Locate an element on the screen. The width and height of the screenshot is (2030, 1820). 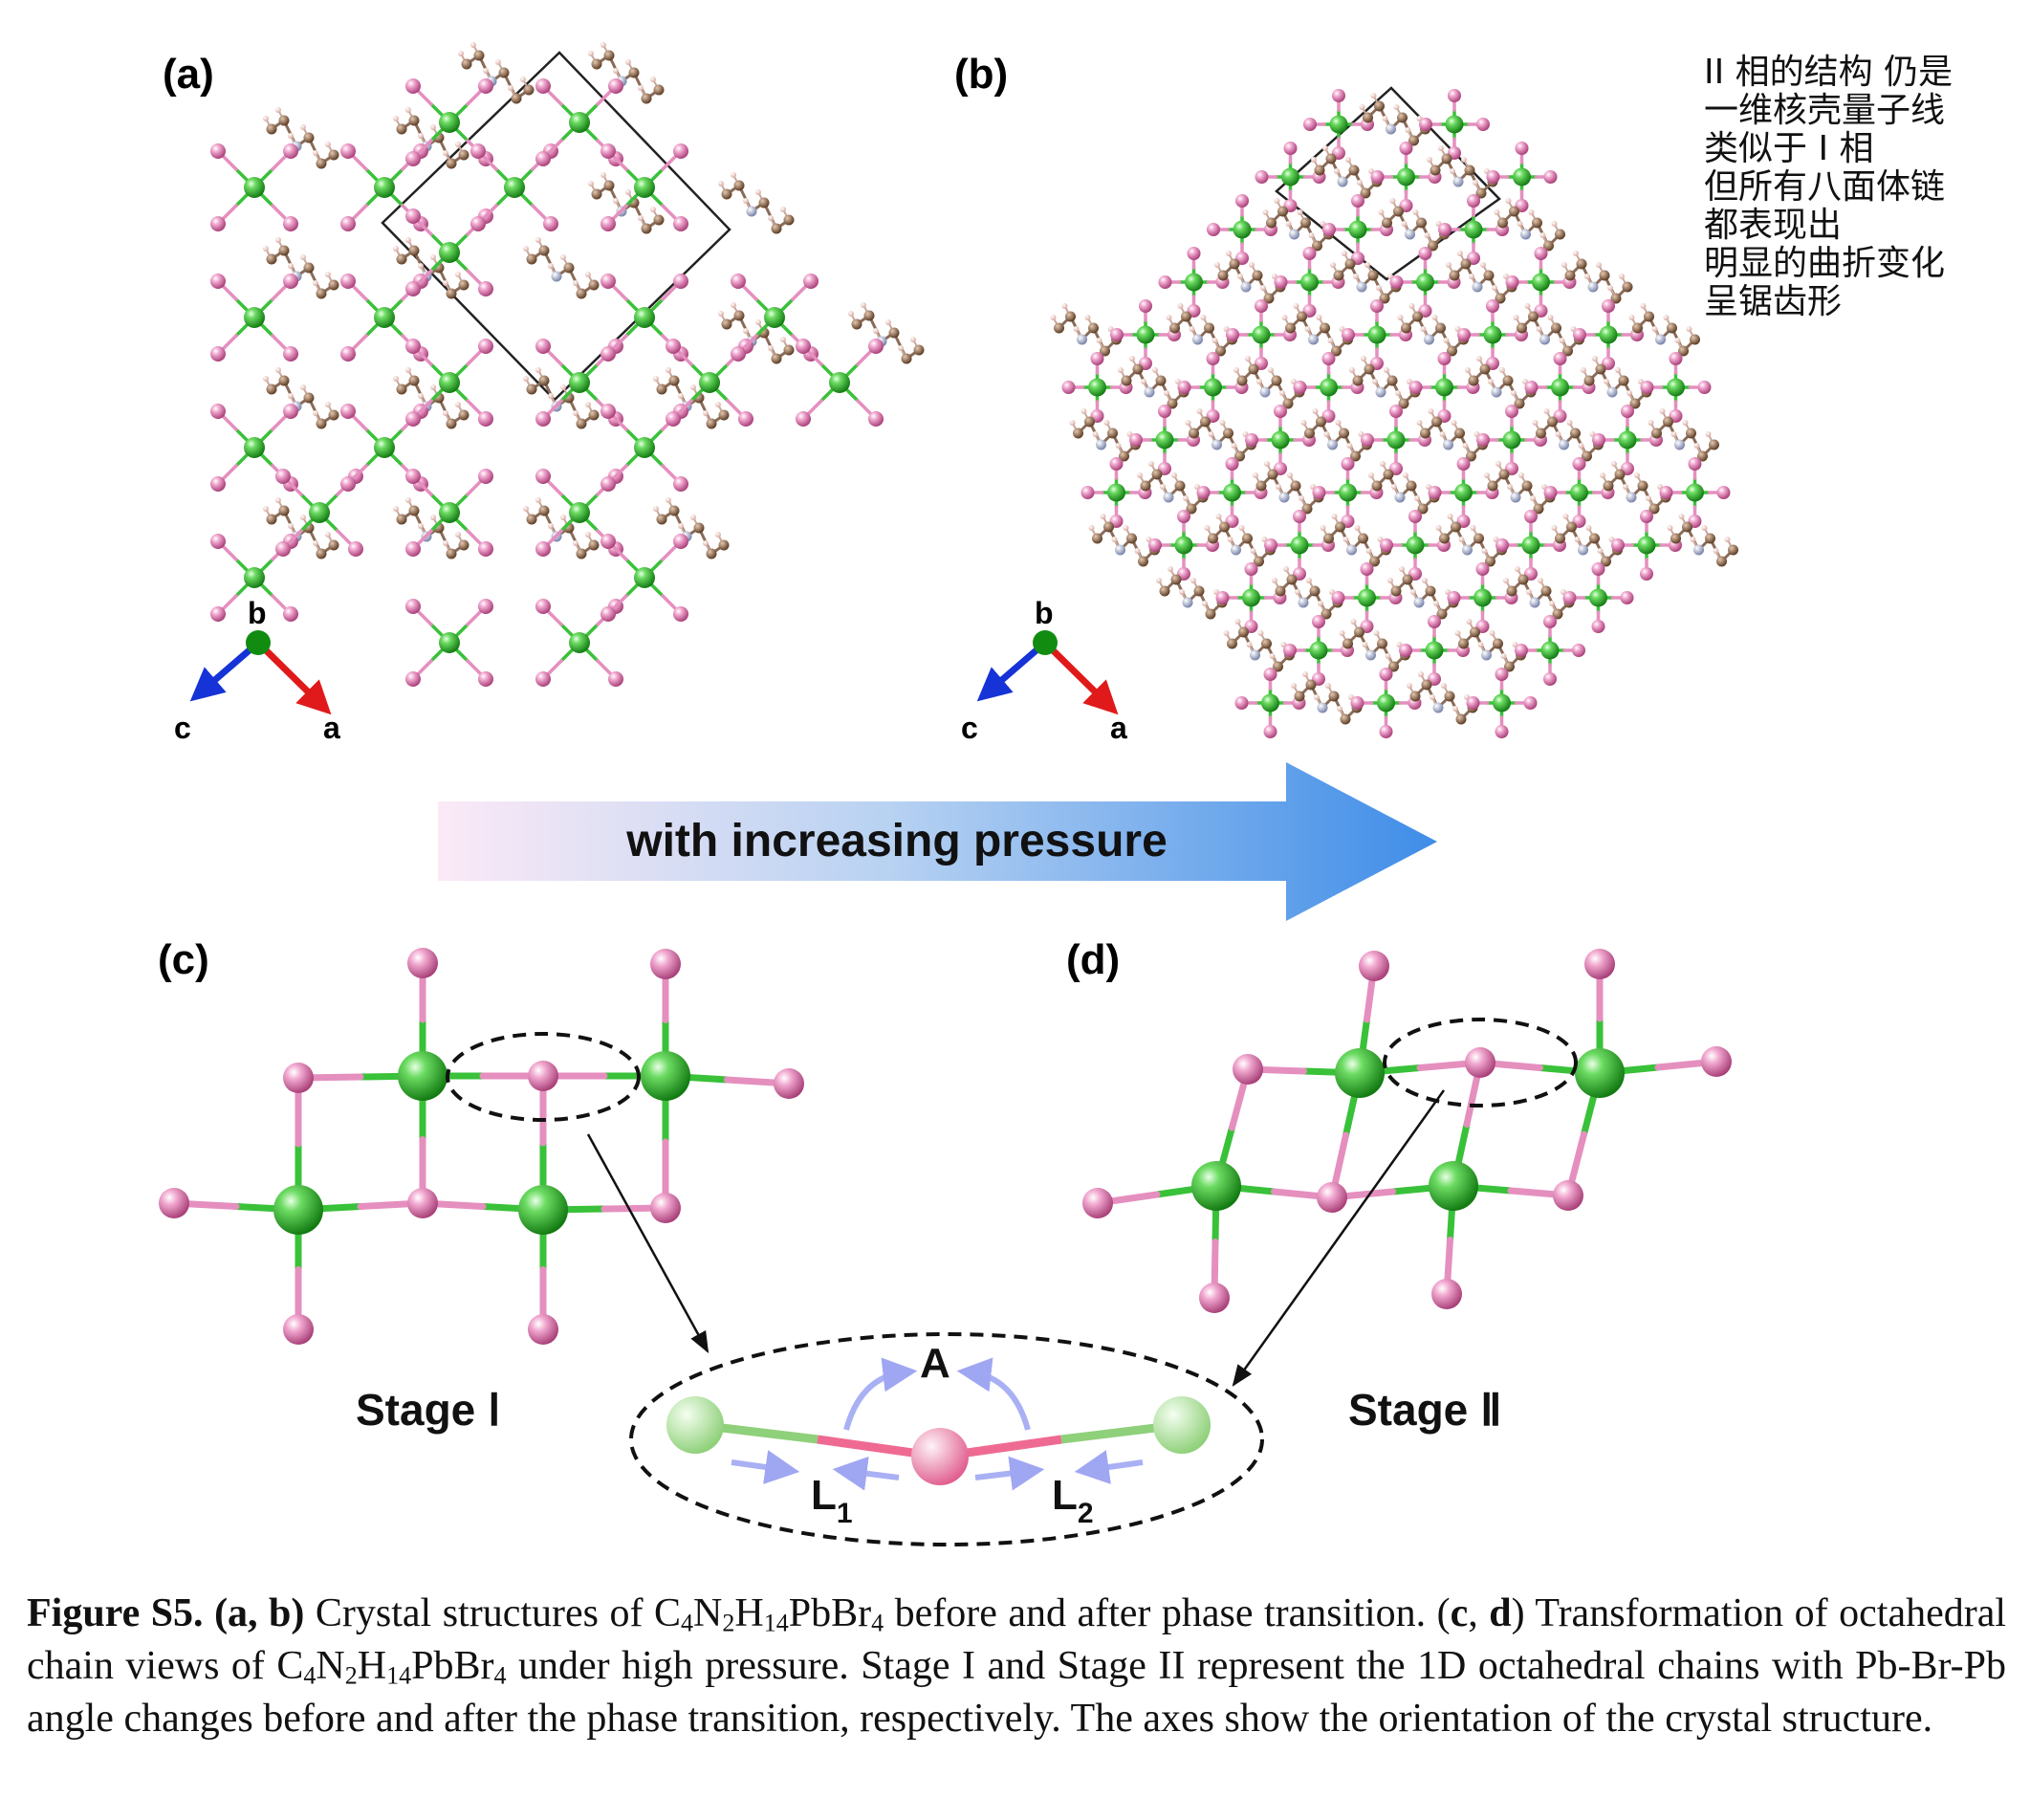
axis-b-dot is located at coordinates (1045, 643).